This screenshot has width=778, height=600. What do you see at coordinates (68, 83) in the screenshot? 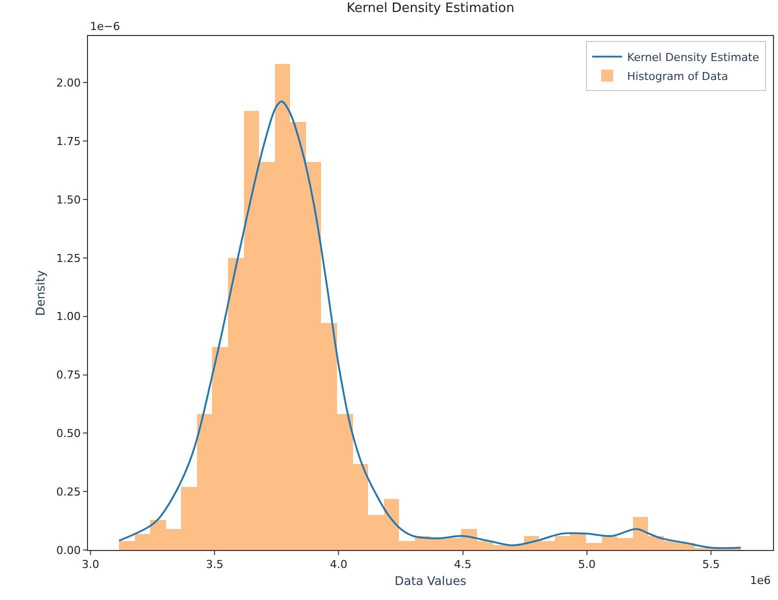
I see `y-tick-label: 2.00` at bounding box center [68, 83].